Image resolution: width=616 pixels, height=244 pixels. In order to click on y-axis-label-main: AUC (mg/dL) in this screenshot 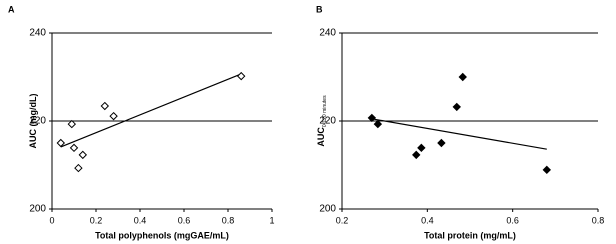, I will do `click(33, 121)`.